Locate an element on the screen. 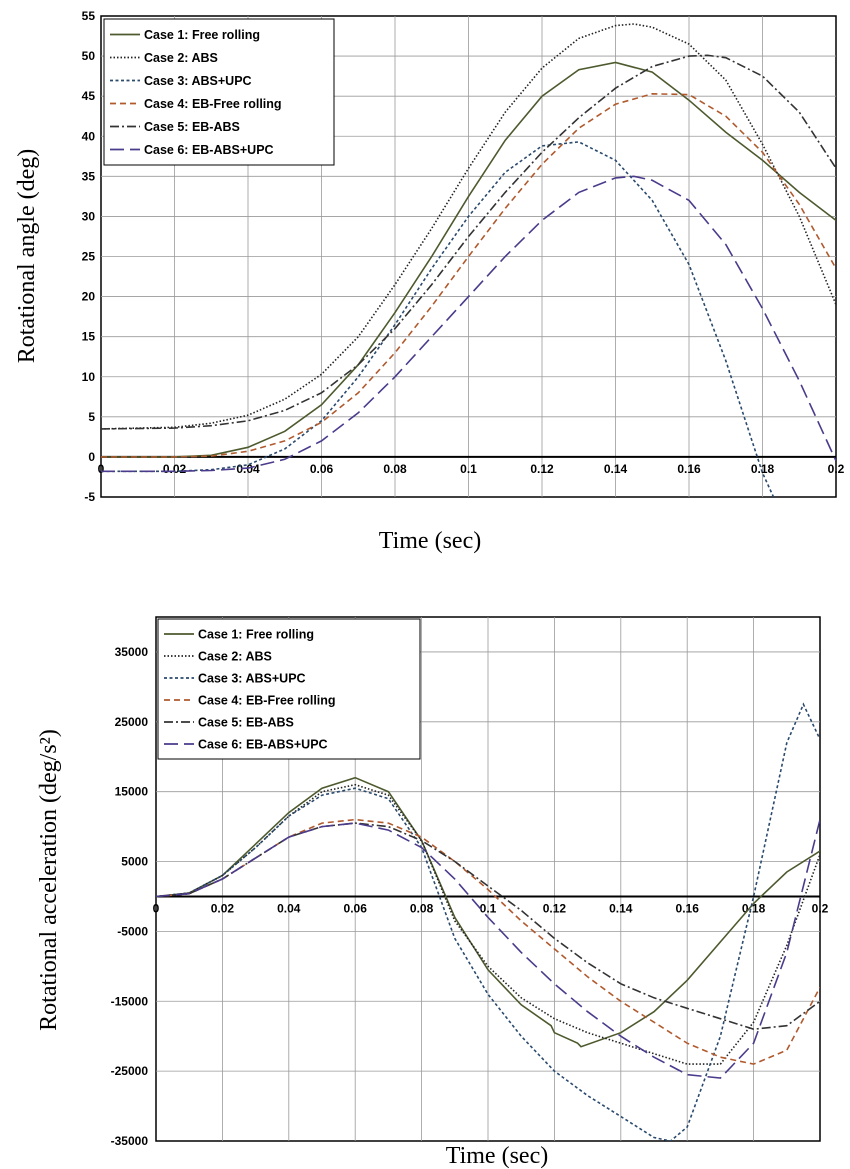 The width and height of the screenshot is (850, 1169). y-tick-label: 20 is located at coordinates (89, 297).